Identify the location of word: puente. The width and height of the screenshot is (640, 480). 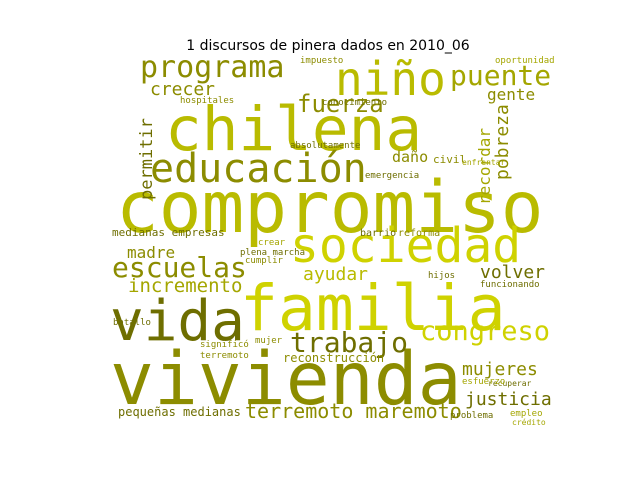
(500, 75).